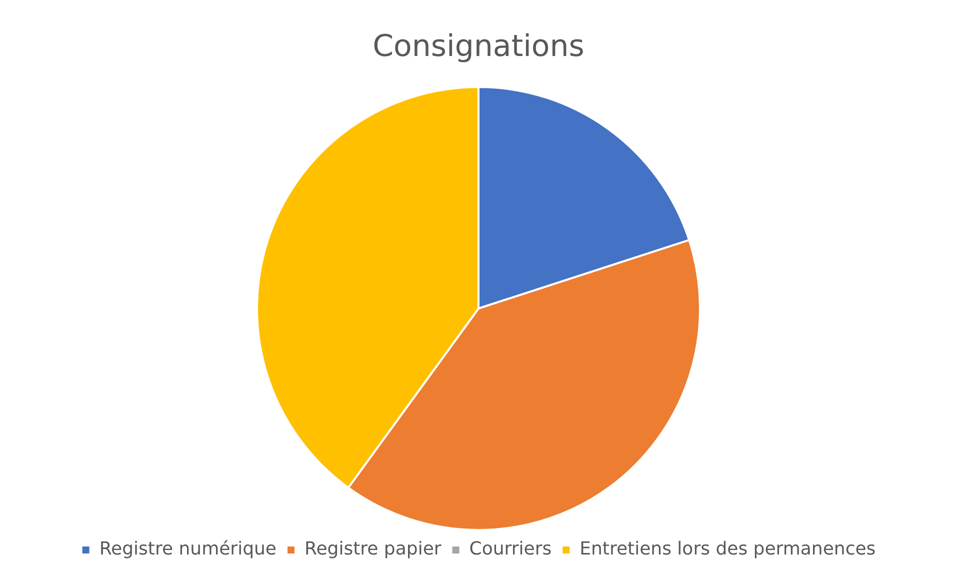 Image resolution: width=957 pixels, height=579 pixels. What do you see at coordinates (510, 549) in the screenshot?
I see `legend-label: Courriers` at bounding box center [510, 549].